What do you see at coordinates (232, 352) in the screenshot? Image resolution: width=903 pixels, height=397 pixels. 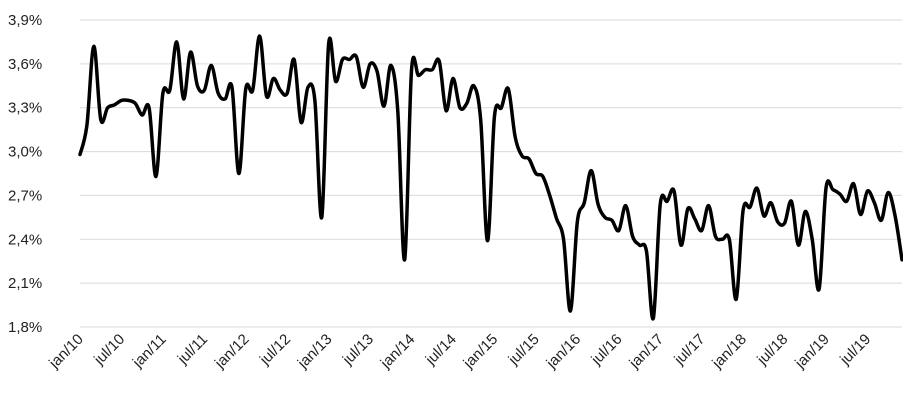 I see `x-tick-label: jan/12` at bounding box center [232, 352].